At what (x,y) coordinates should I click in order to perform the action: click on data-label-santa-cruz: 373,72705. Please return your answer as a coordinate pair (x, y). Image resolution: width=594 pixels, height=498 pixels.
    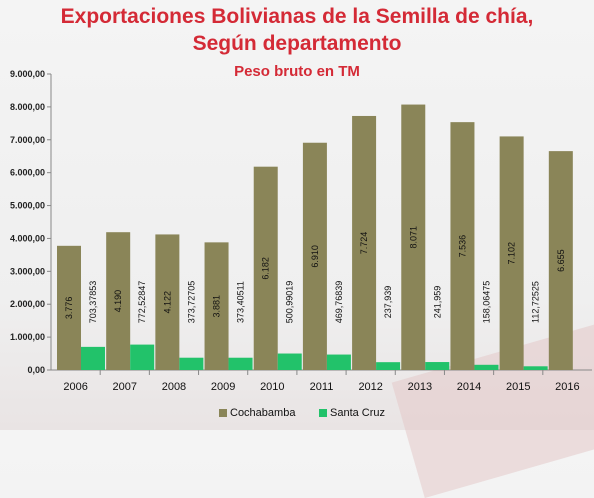
    Looking at the image, I should click on (191, 302).